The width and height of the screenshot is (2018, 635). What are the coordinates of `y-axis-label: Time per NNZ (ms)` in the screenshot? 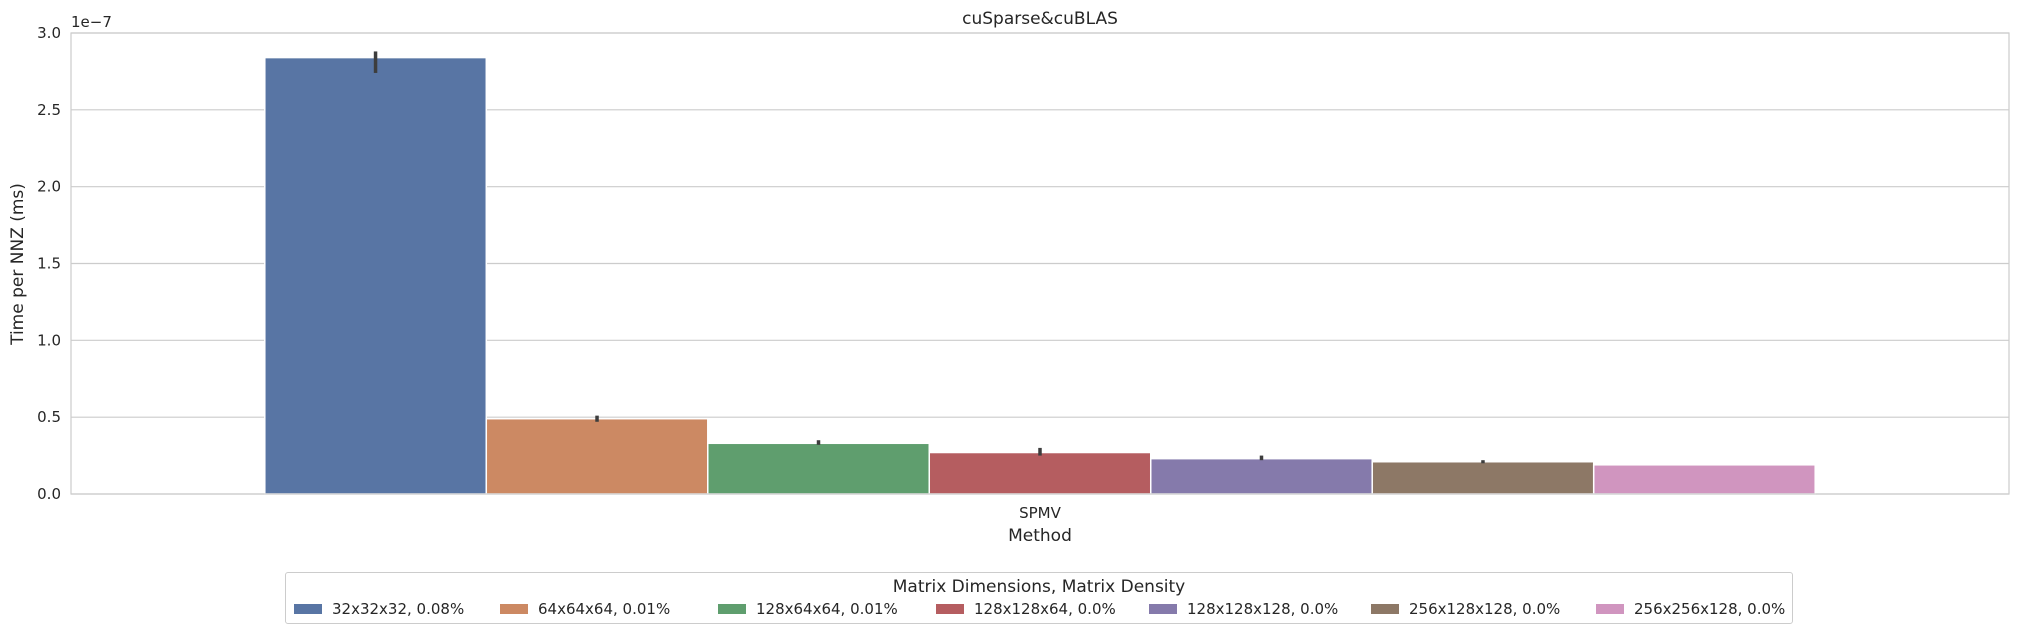 It's located at (18, 264).